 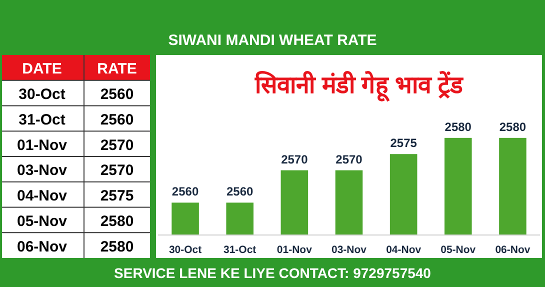 I want to click on x-tick-label: 06-Nov, so click(x=512, y=250).